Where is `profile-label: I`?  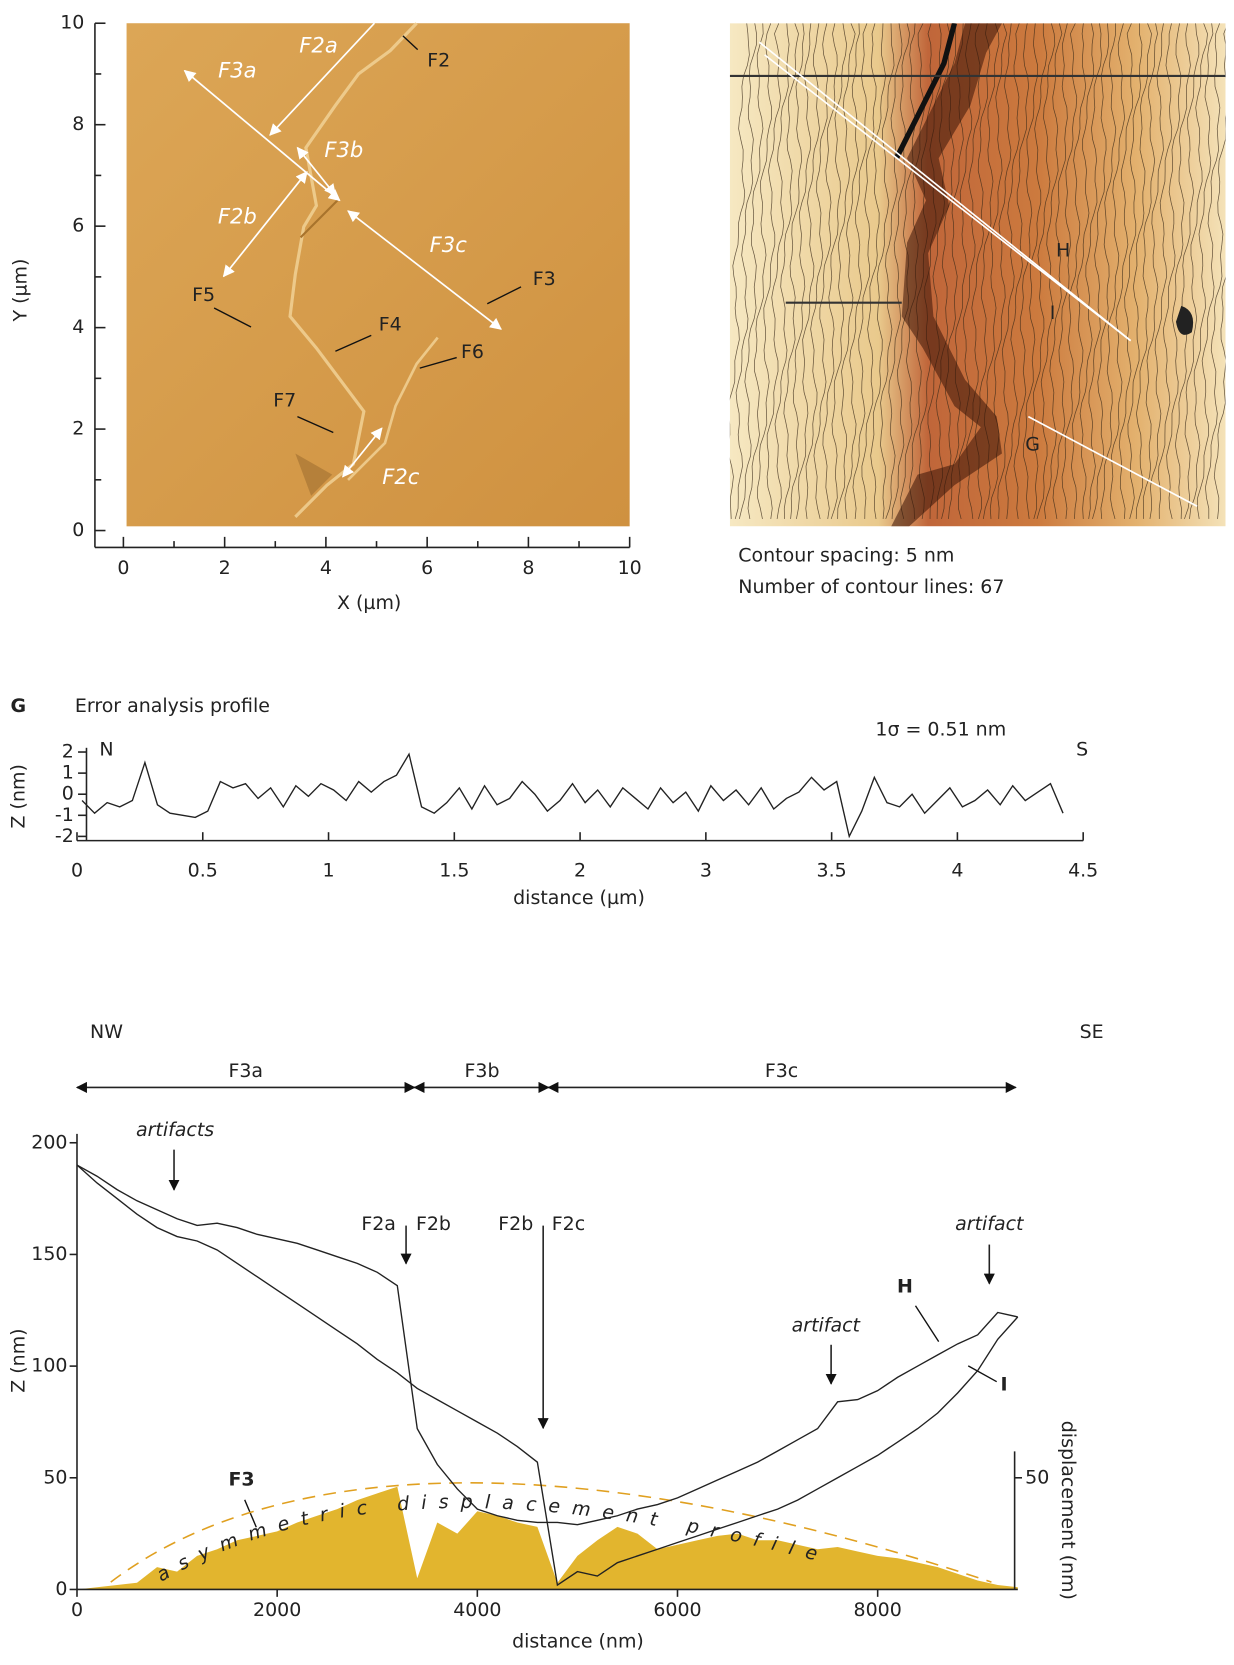 profile-label: I is located at coordinates (1053, 313).